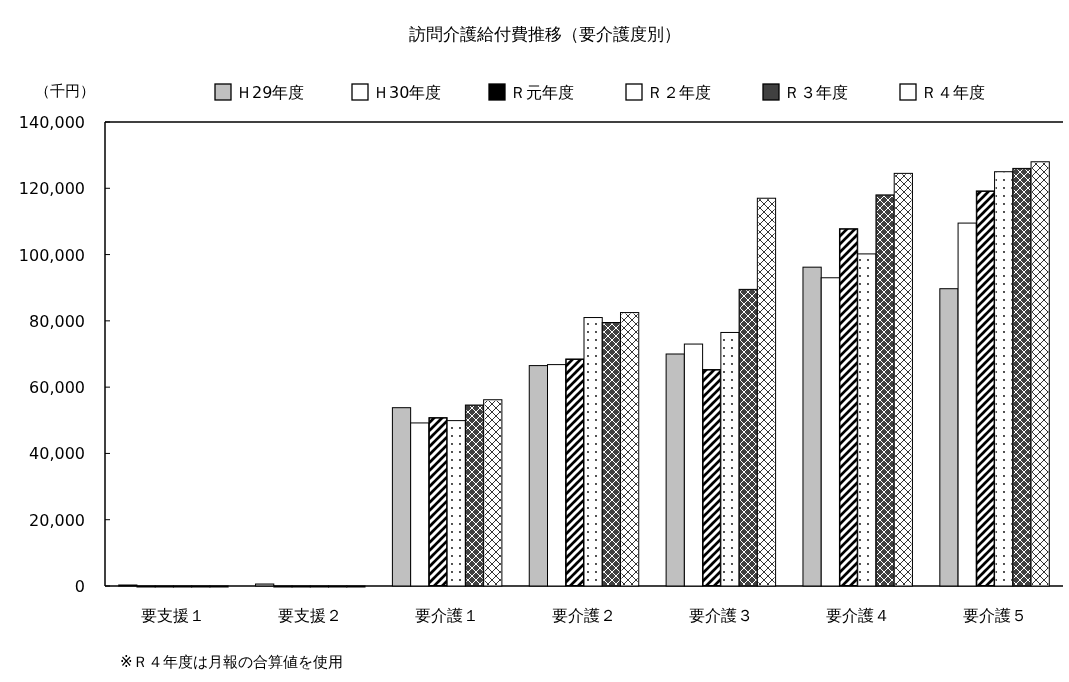 This screenshot has width=1069, height=682. I want to click on legend-label: Ｒ４年度, so click(953, 92).